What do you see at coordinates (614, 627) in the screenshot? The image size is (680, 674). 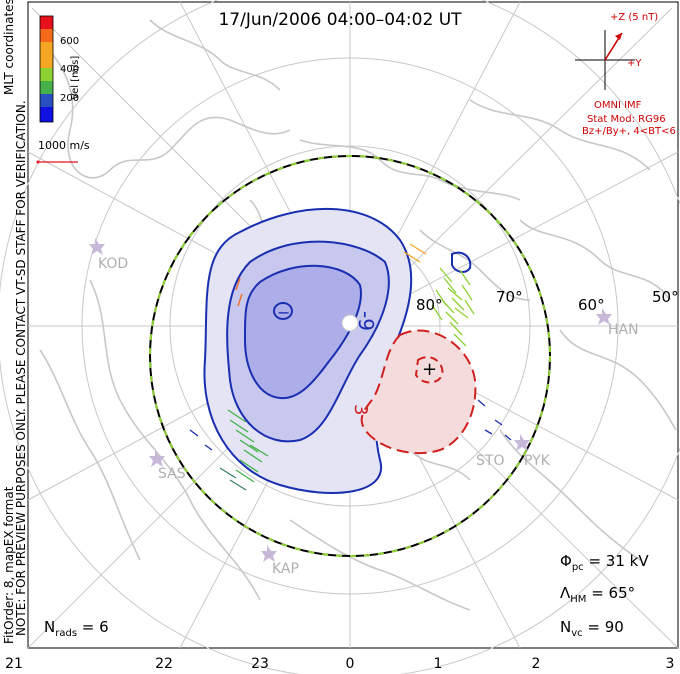 I see `n-vc-value: 90` at bounding box center [614, 627].